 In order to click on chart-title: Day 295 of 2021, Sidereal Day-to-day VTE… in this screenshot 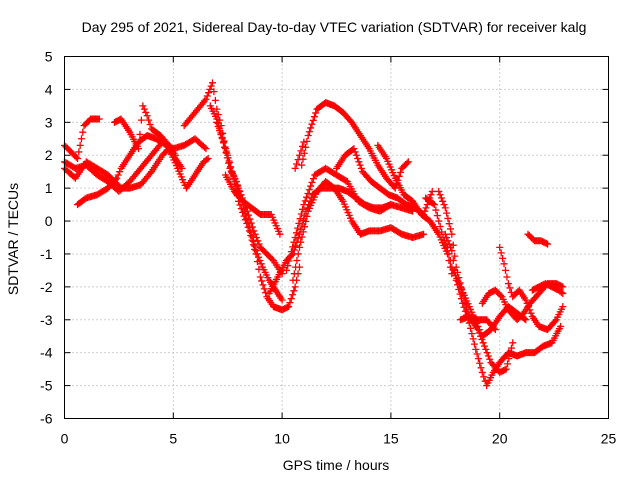, I will do `click(334, 27)`.